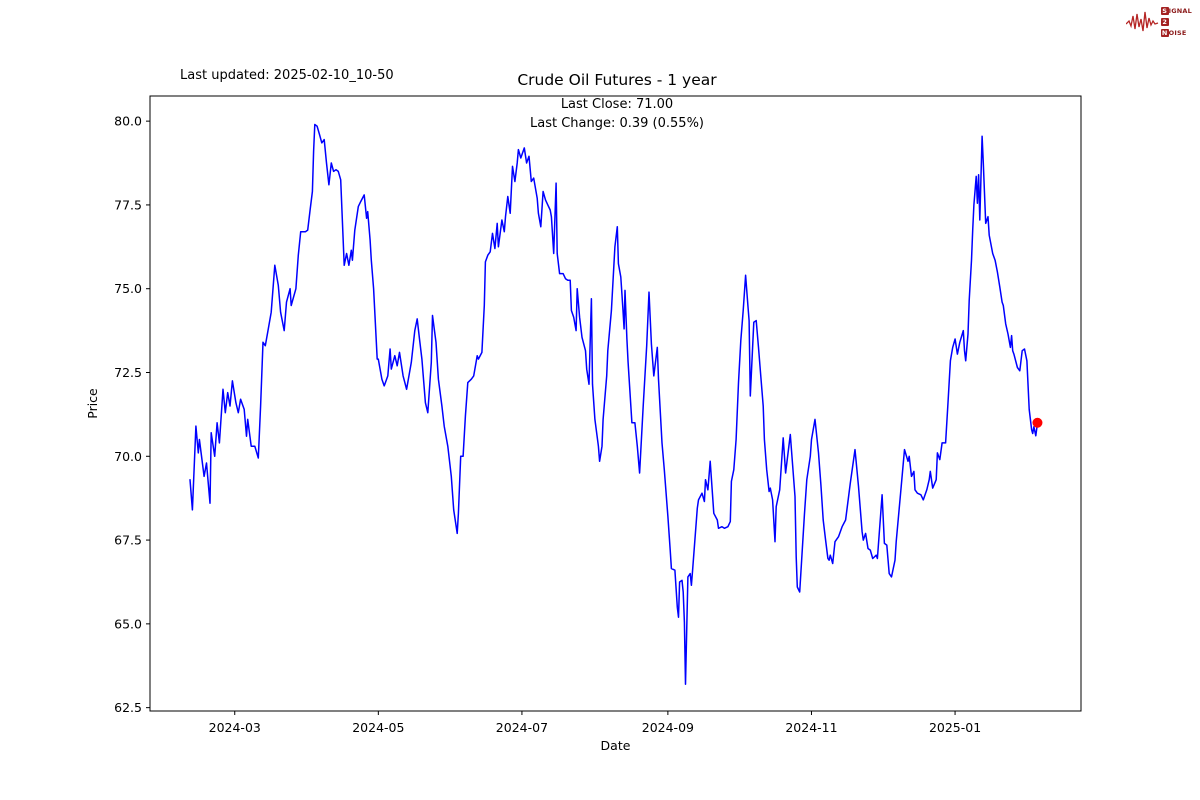 The width and height of the screenshot is (1200, 800). Describe the element at coordinates (378, 727) in the screenshot. I see `x-tick-label: 2024-05` at that location.